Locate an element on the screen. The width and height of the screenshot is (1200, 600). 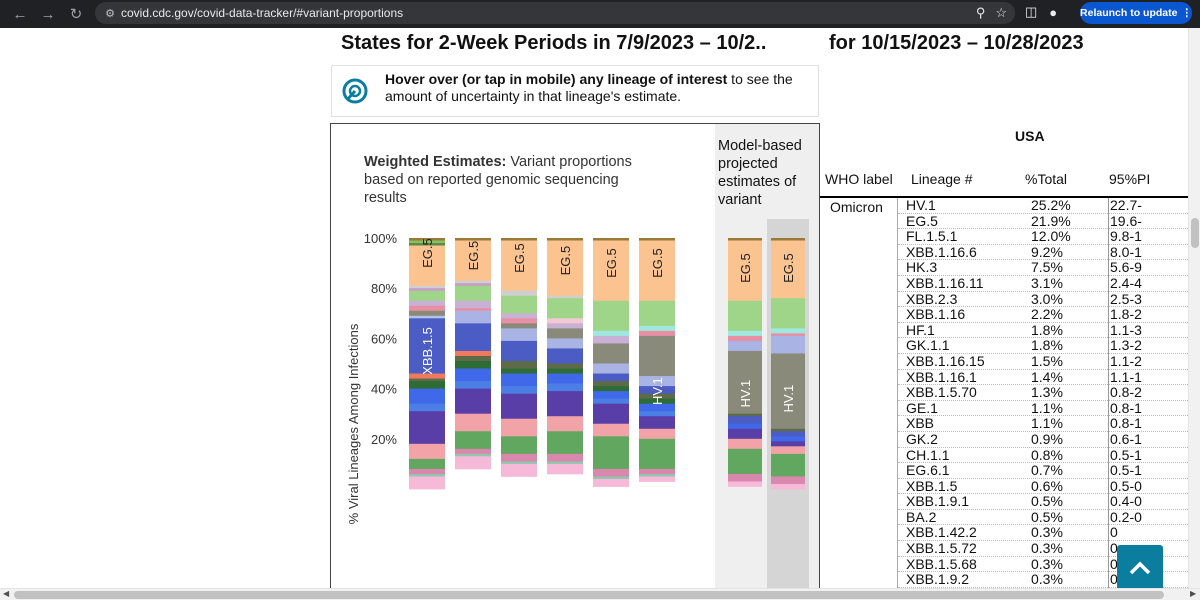
table-row: XBB.1.5.68 0.3% 0. is located at coordinates (1043, 564).